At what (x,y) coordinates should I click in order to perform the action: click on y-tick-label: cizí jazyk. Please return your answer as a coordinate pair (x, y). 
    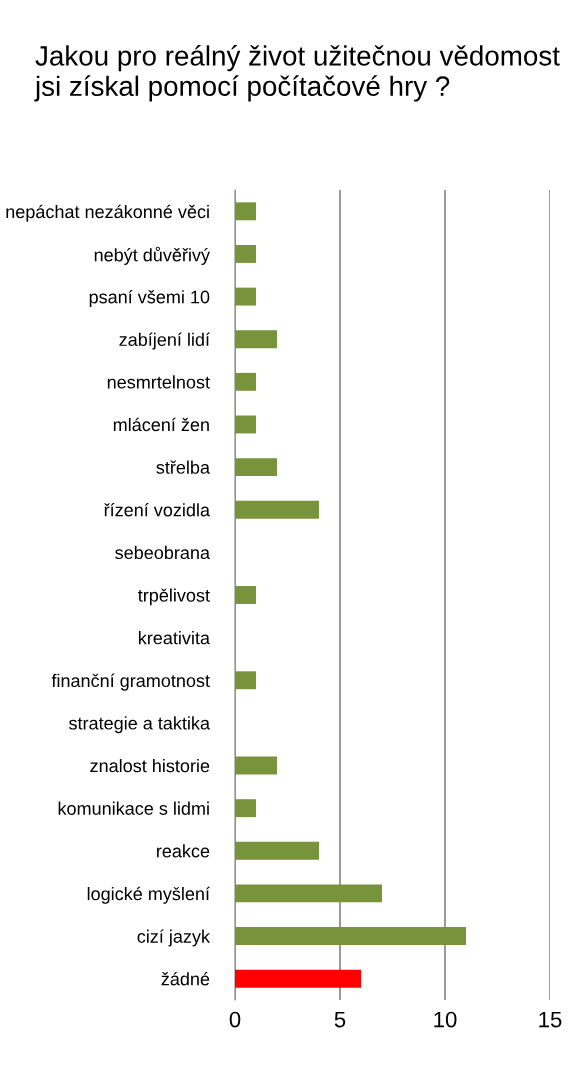
    Looking at the image, I should click on (174, 938).